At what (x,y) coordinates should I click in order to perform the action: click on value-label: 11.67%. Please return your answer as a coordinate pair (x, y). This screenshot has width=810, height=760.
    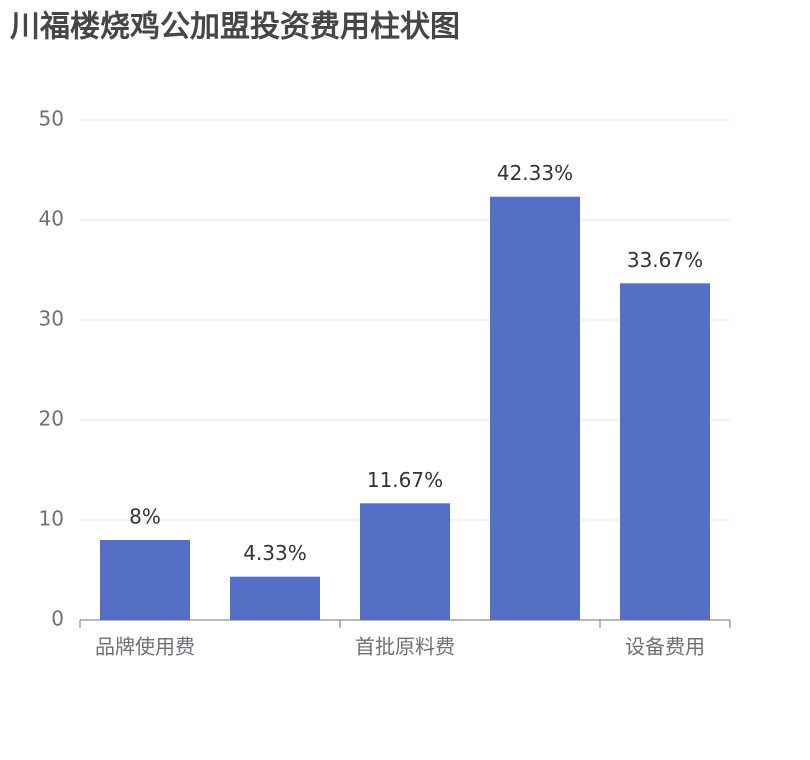
    Looking at the image, I should click on (405, 480).